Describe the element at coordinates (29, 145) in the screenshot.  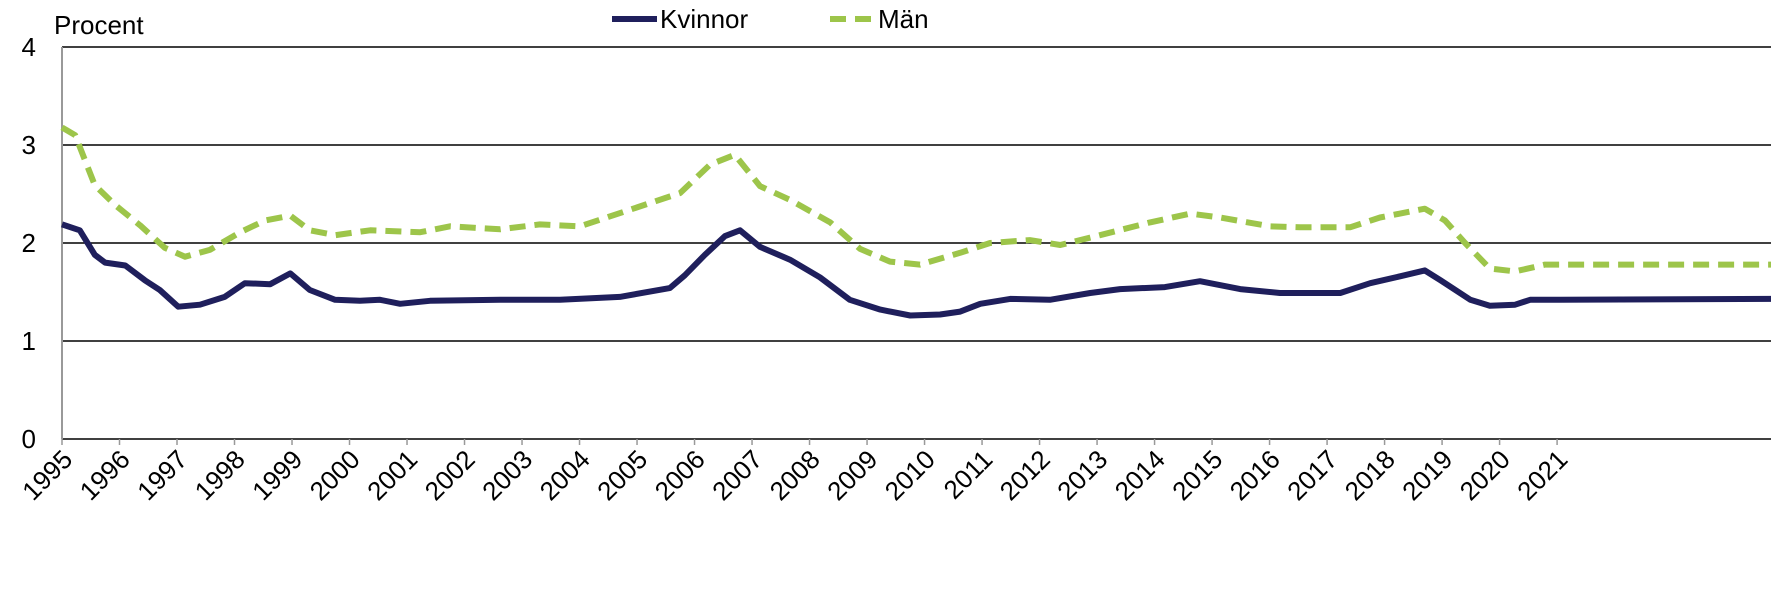
I see `y-tick-label: 3` at that location.